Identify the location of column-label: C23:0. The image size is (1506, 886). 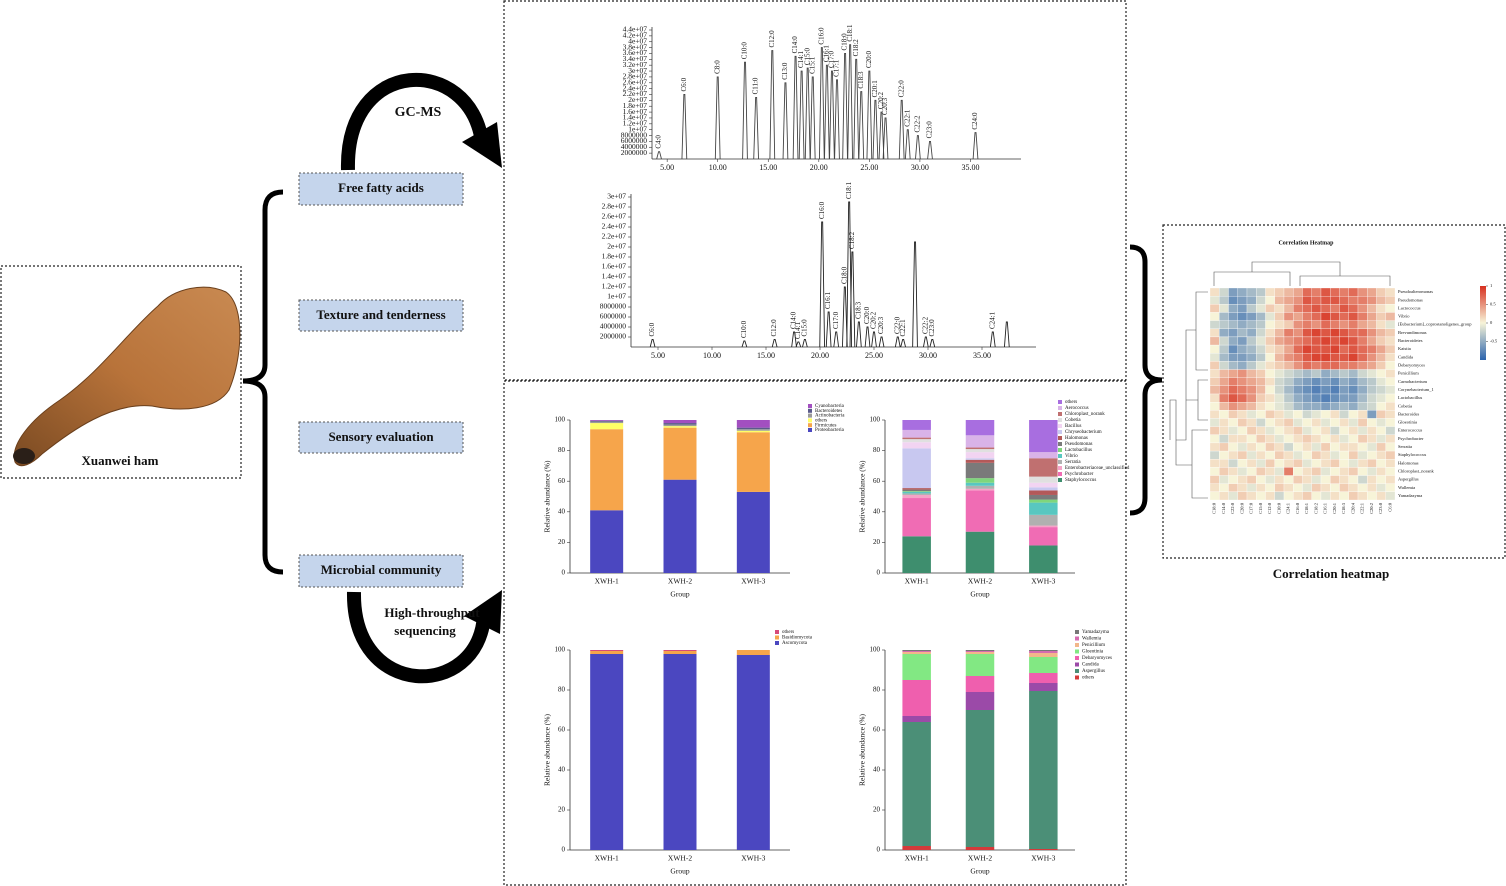
(1380, 508).